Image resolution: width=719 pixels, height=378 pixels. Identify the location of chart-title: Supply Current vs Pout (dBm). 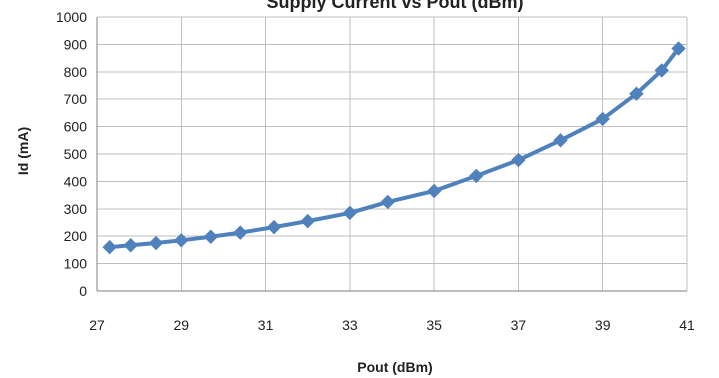
(394, 6).